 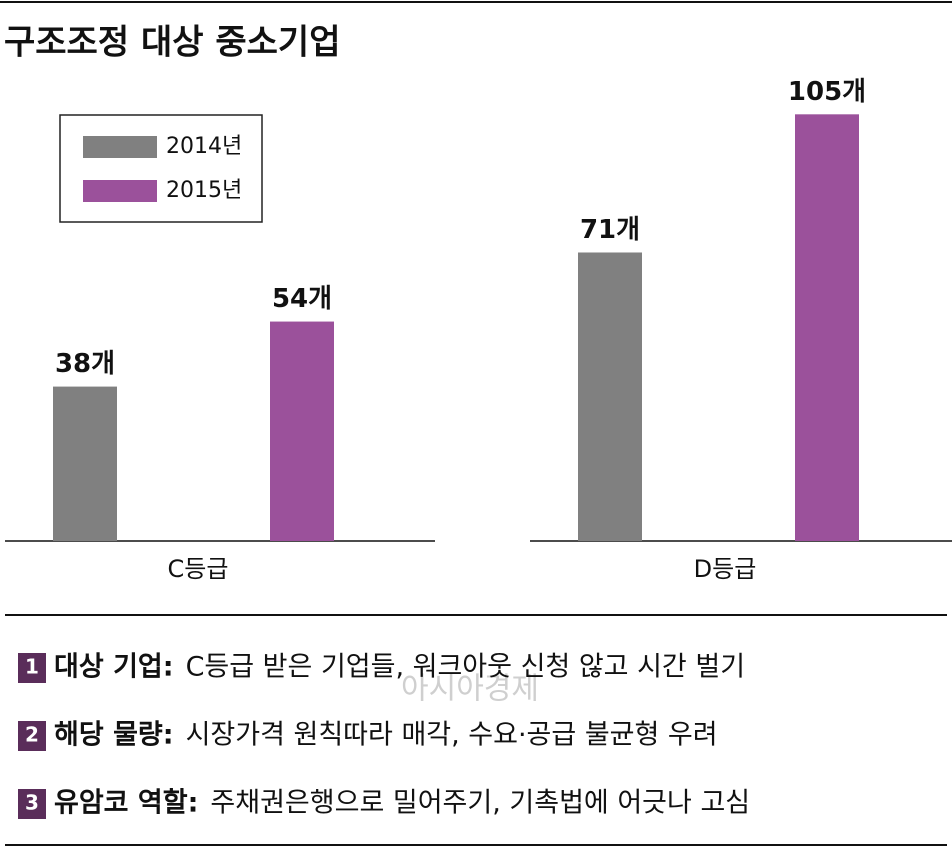 I want to click on note-label: 대상 기업:, so click(x=114, y=667).